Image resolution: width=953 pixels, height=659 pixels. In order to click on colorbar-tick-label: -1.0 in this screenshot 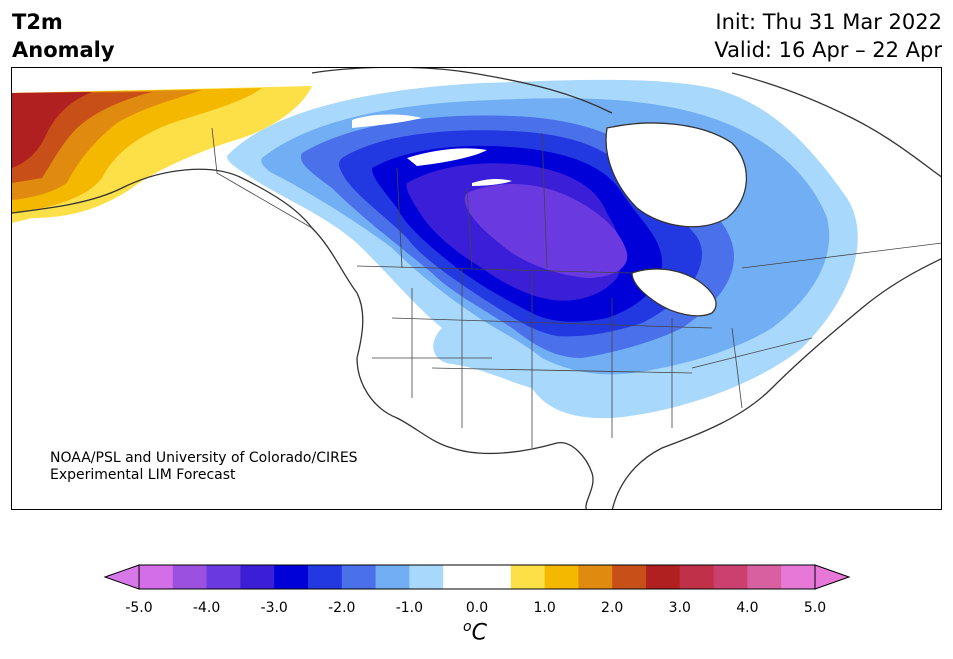, I will do `click(409, 608)`.